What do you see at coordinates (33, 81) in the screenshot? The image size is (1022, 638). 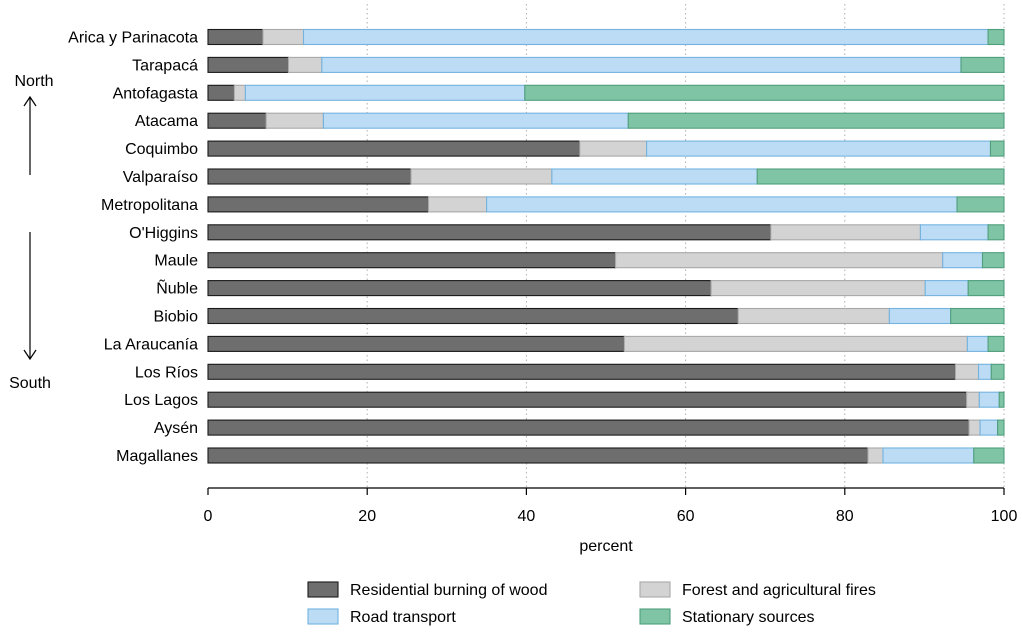 I see `north-label: North` at bounding box center [33, 81].